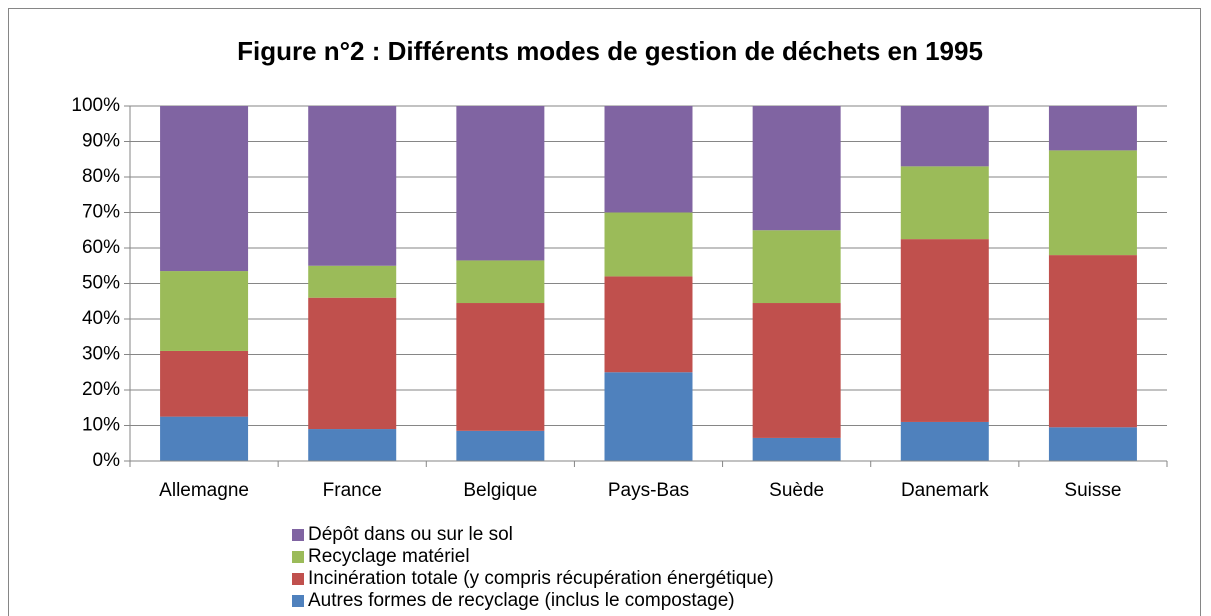 The height and width of the screenshot is (616, 1211). I want to click on y-tick-label: 10%, so click(101, 425).